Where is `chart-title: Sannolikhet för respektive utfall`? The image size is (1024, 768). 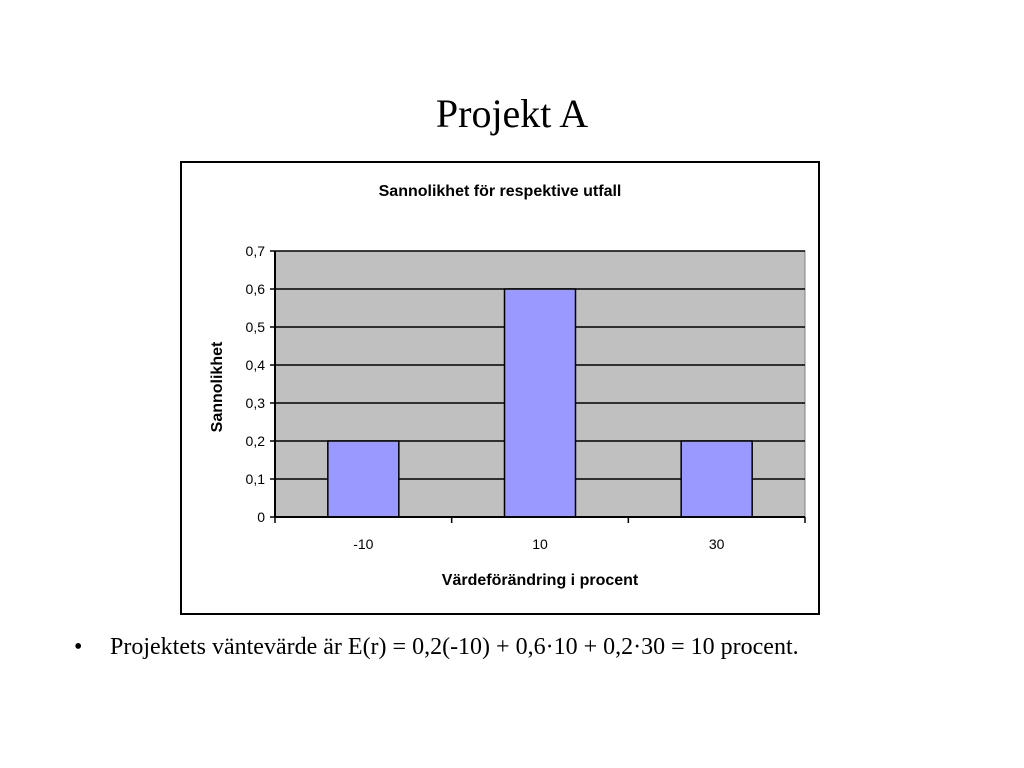
chart-title: Sannolikhet för respektive utfall is located at coordinates (500, 191).